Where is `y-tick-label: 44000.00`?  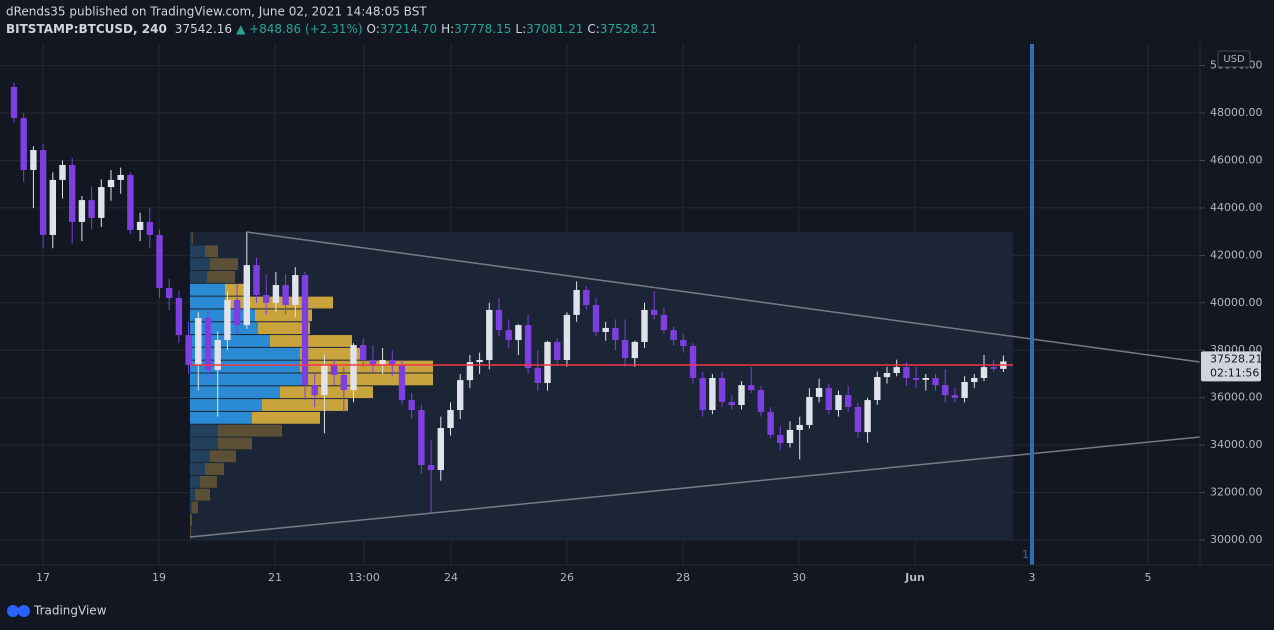
y-tick-label: 44000.00 is located at coordinates (1236, 207).